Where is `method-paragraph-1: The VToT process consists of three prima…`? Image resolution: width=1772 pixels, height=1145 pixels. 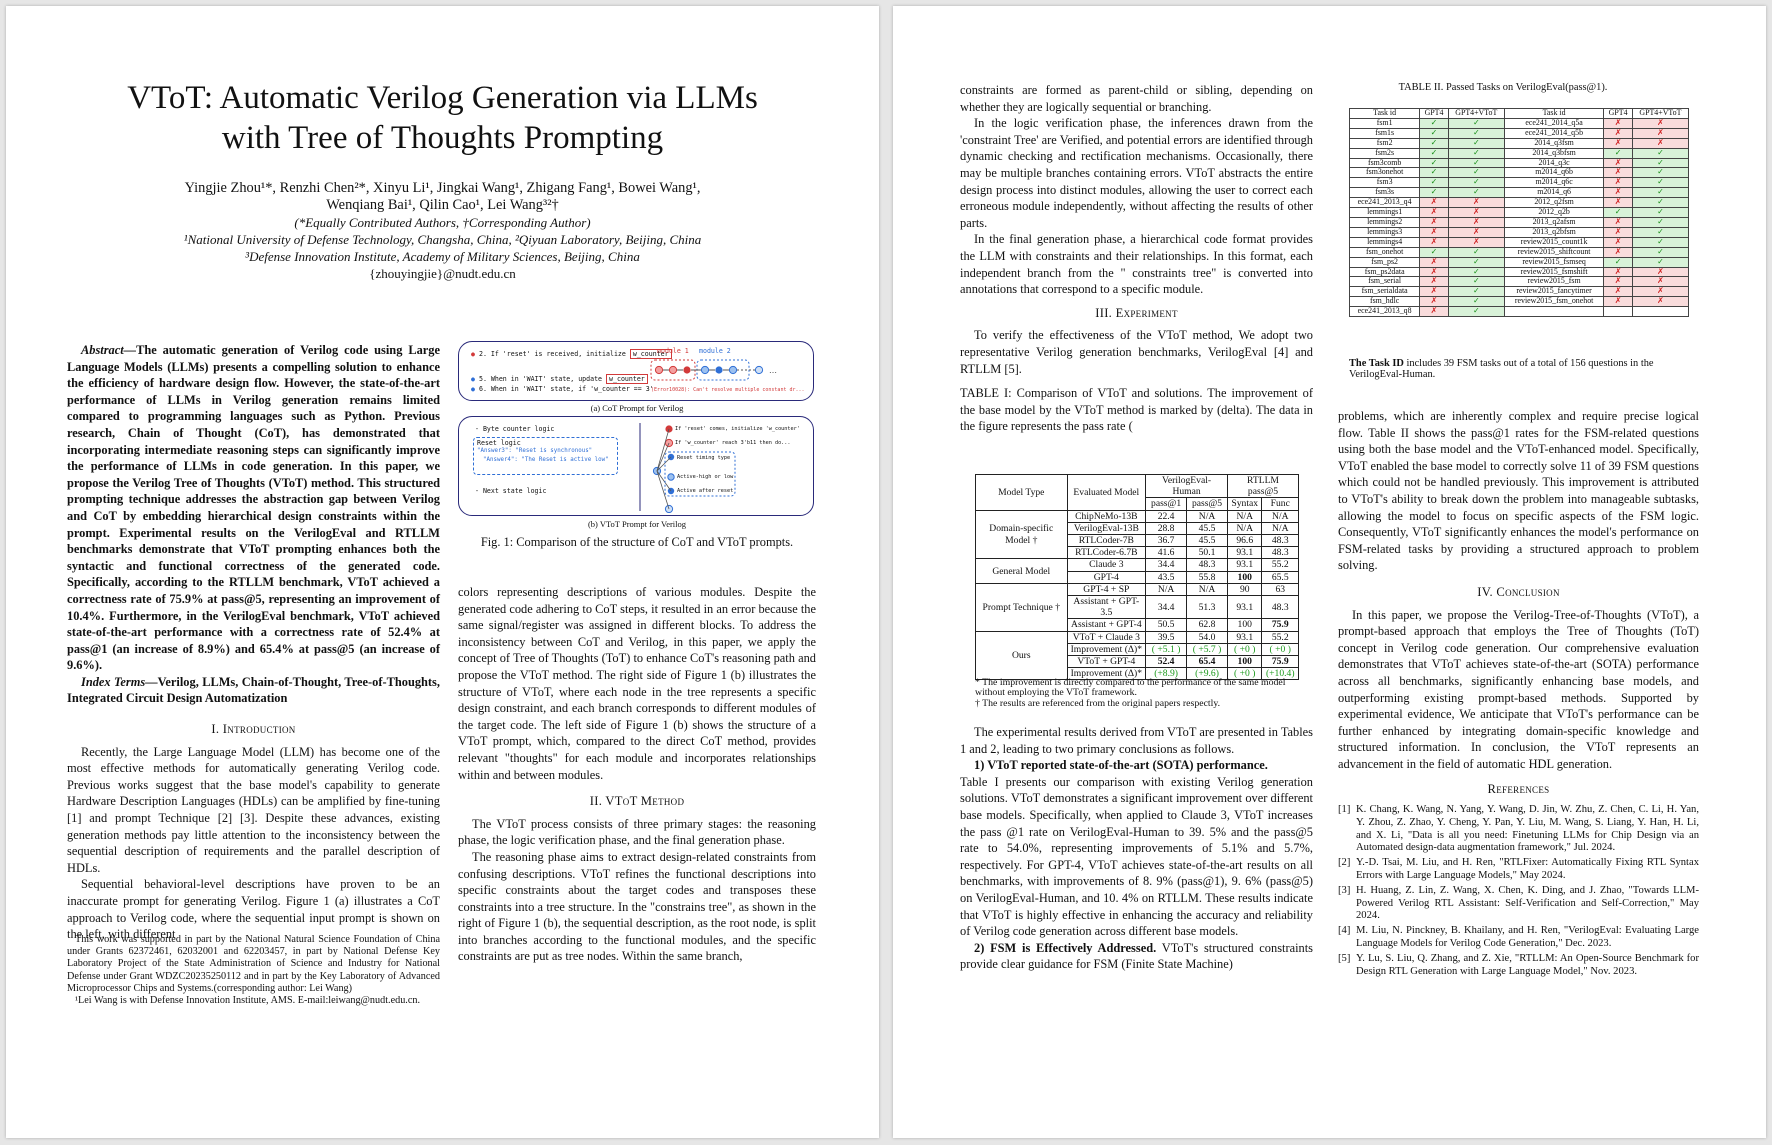
method-paragraph-1: The VToT process consists of three prima… is located at coordinates (637, 832).